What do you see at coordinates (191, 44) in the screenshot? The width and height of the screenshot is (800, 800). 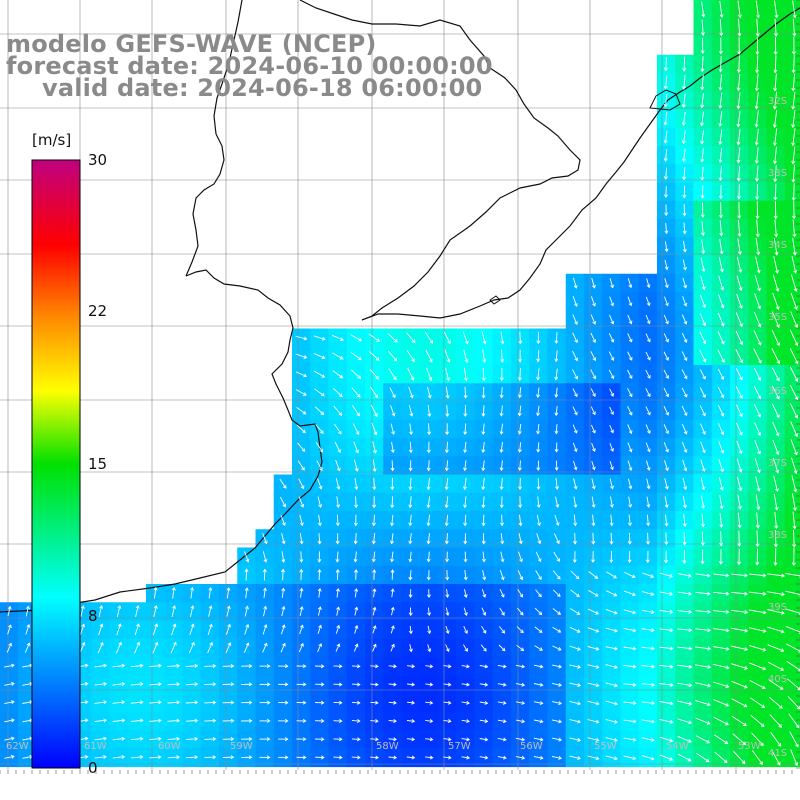 I see `model-title: modelo GEFS-WAVE (NCEP)` at bounding box center [191, 44].